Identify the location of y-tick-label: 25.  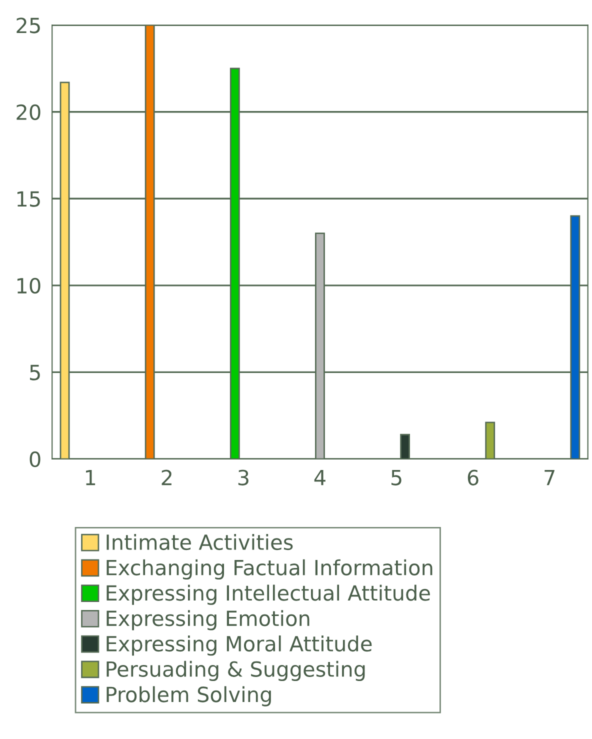
(28, 26).